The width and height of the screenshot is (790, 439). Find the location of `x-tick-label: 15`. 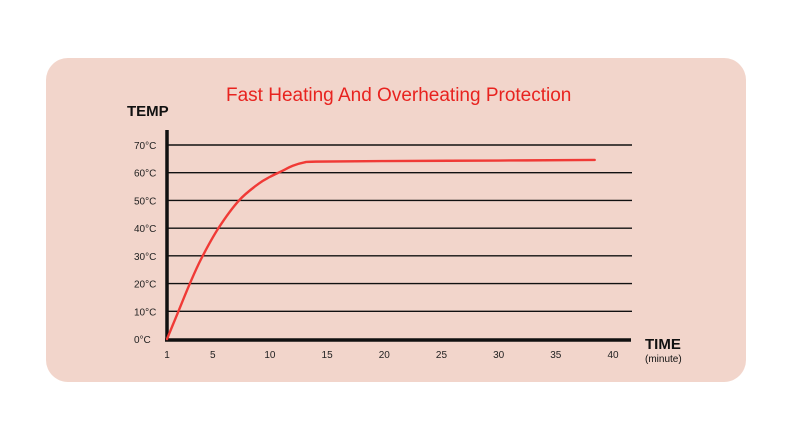

x-tick-label: 15 is located at coordinates (328, 355).